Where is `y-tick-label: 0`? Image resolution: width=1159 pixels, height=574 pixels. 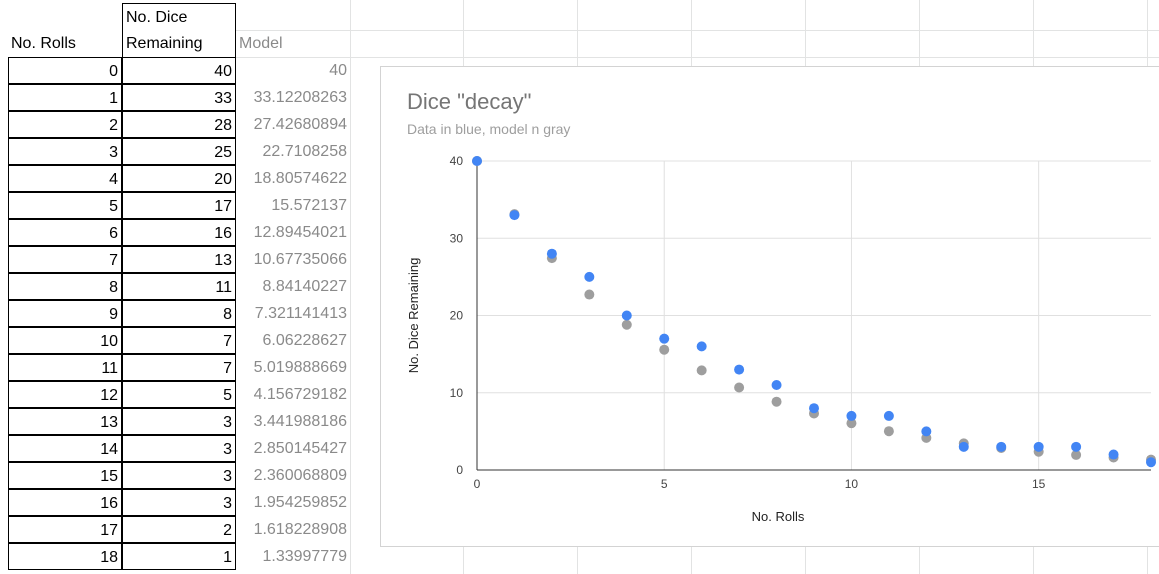 y-tick-label: 0 is located at coordinates (459, 470).